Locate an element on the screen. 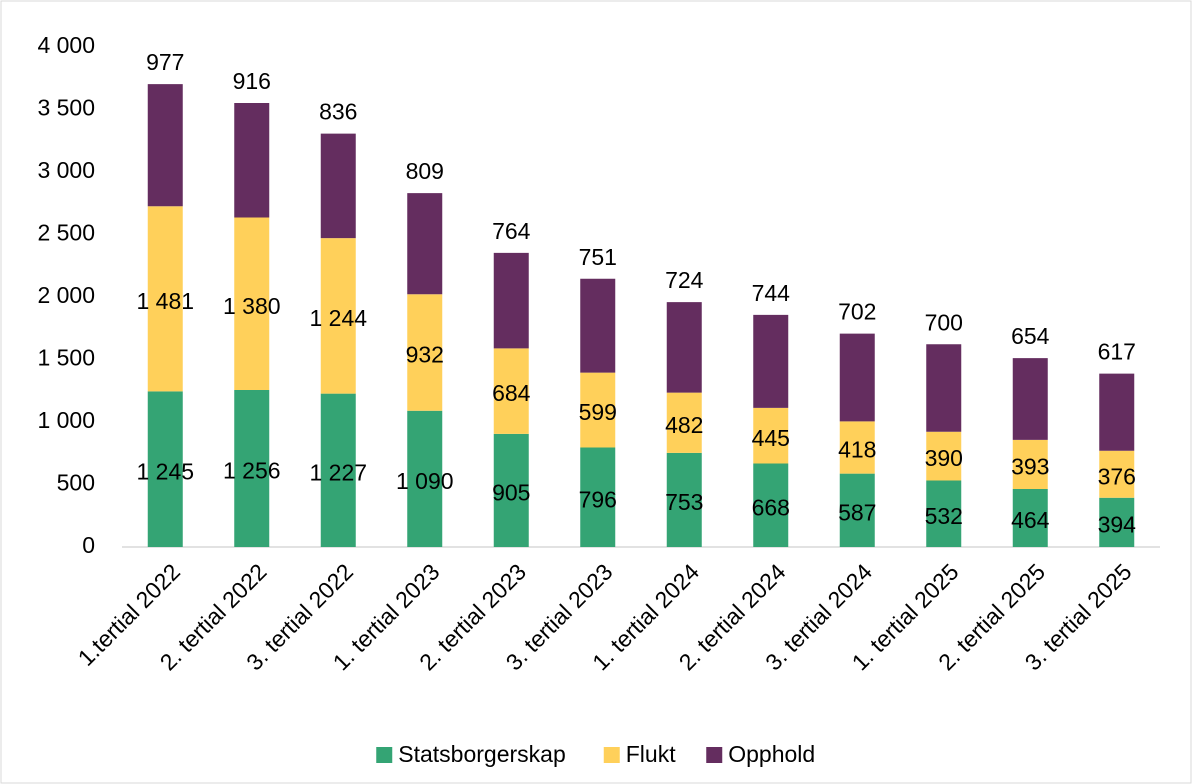  data-label: 809 is located at coordinates (425, 171).